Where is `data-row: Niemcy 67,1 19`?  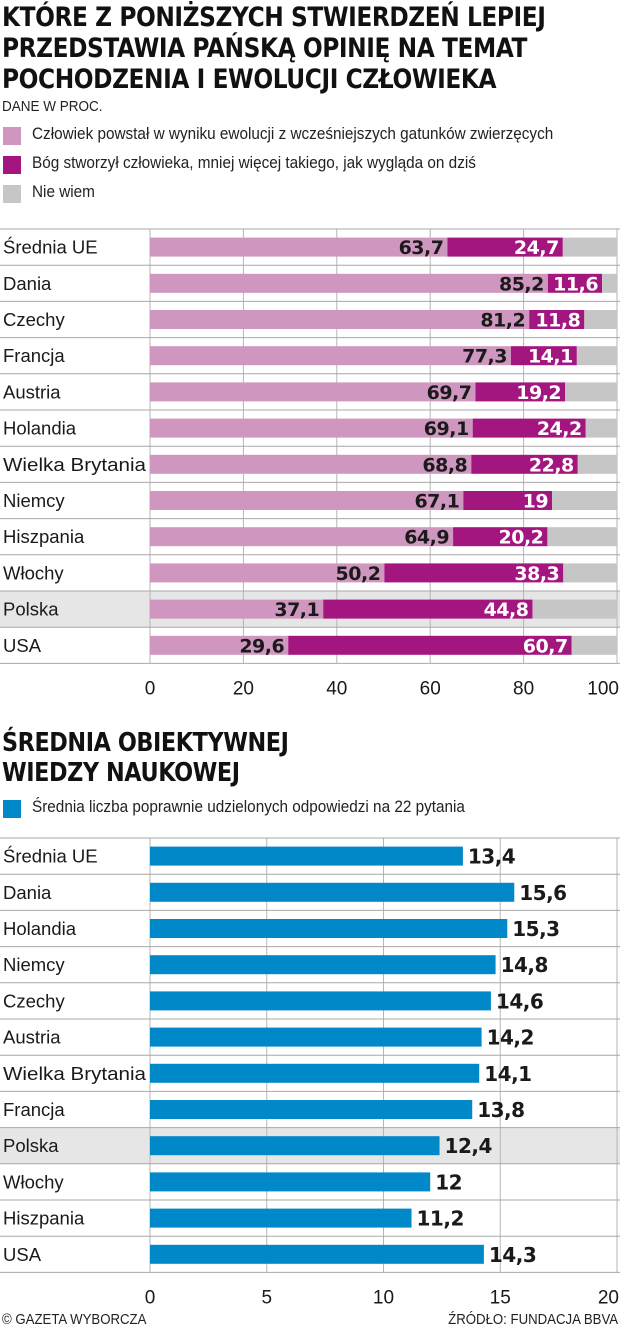 data-row: Niemcy 67,1 19 is located at coordinates (310, 501).